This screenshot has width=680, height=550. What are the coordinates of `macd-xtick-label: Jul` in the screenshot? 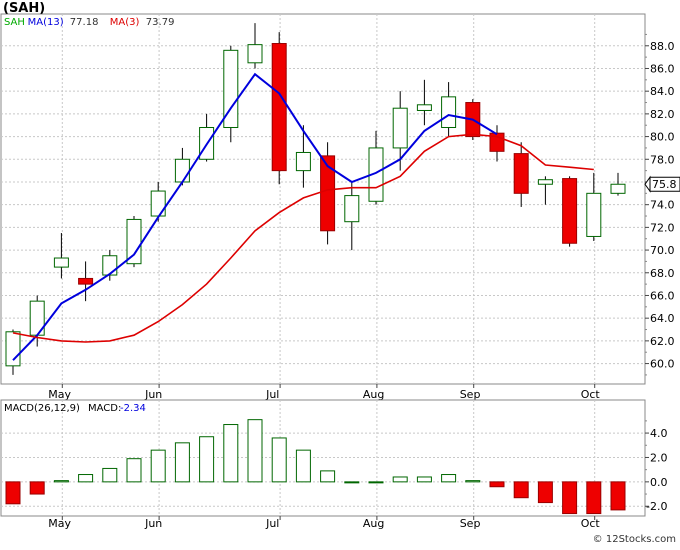 It's located at (272, 523).